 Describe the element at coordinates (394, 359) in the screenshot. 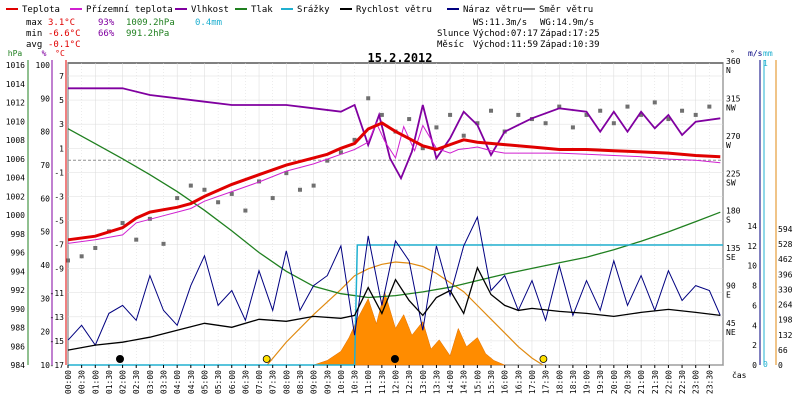

I see `moonrise-marker` at that location.